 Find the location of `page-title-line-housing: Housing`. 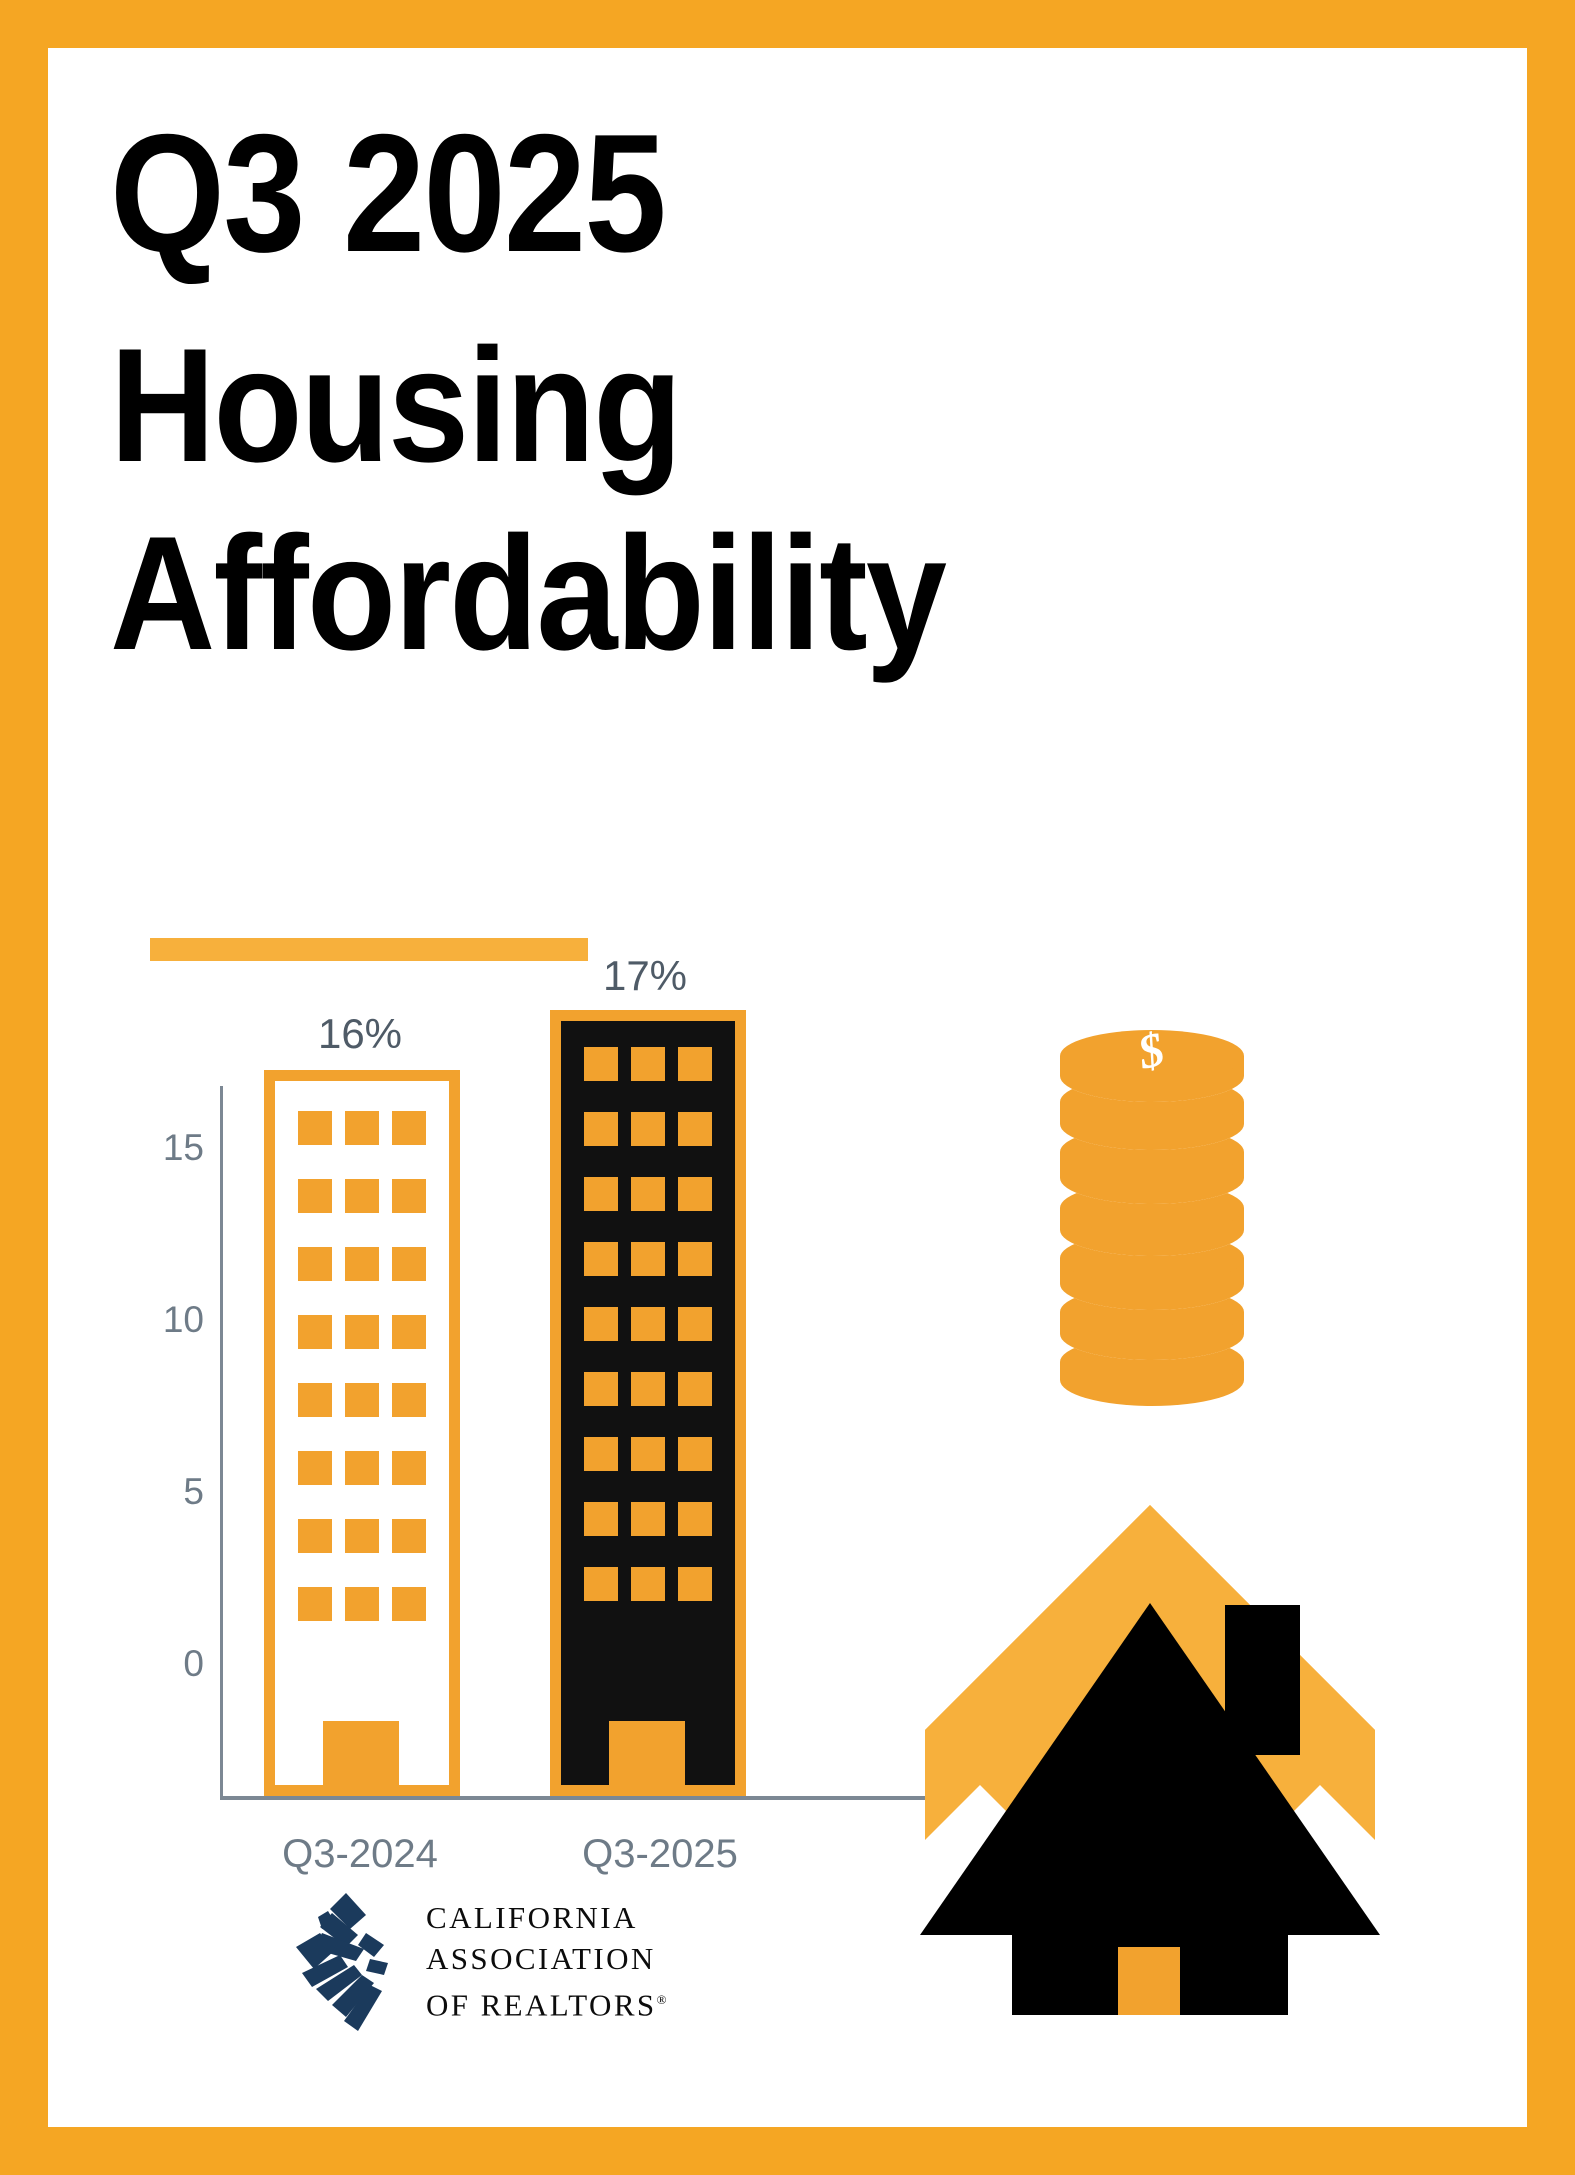

page-title-line-housing: Housing is located at coordinates (396, 405).